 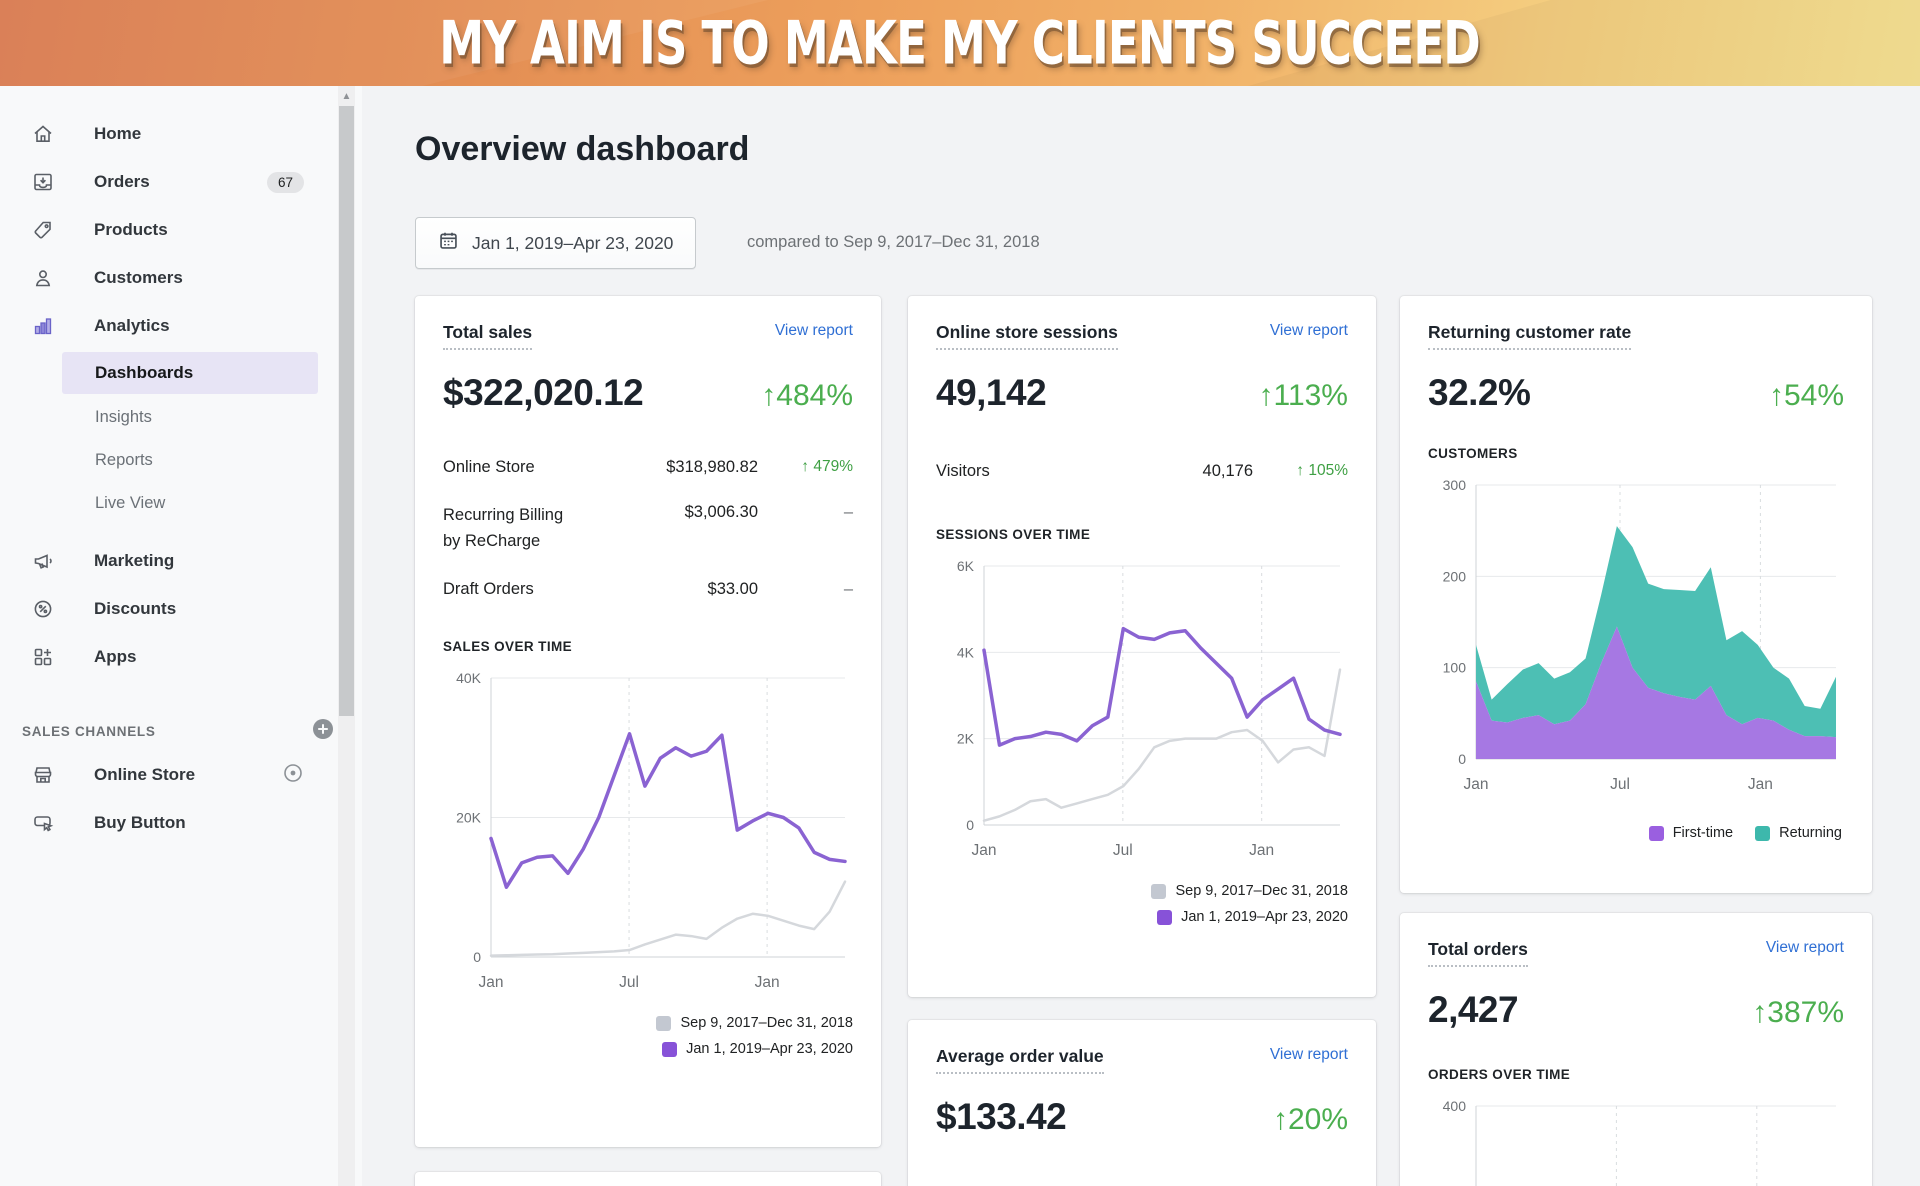 What do you see at coordinates (181, 775) in the screenshot?
I see `sidebar-item-online-store: Online Store` at bounding box center [181, 775].